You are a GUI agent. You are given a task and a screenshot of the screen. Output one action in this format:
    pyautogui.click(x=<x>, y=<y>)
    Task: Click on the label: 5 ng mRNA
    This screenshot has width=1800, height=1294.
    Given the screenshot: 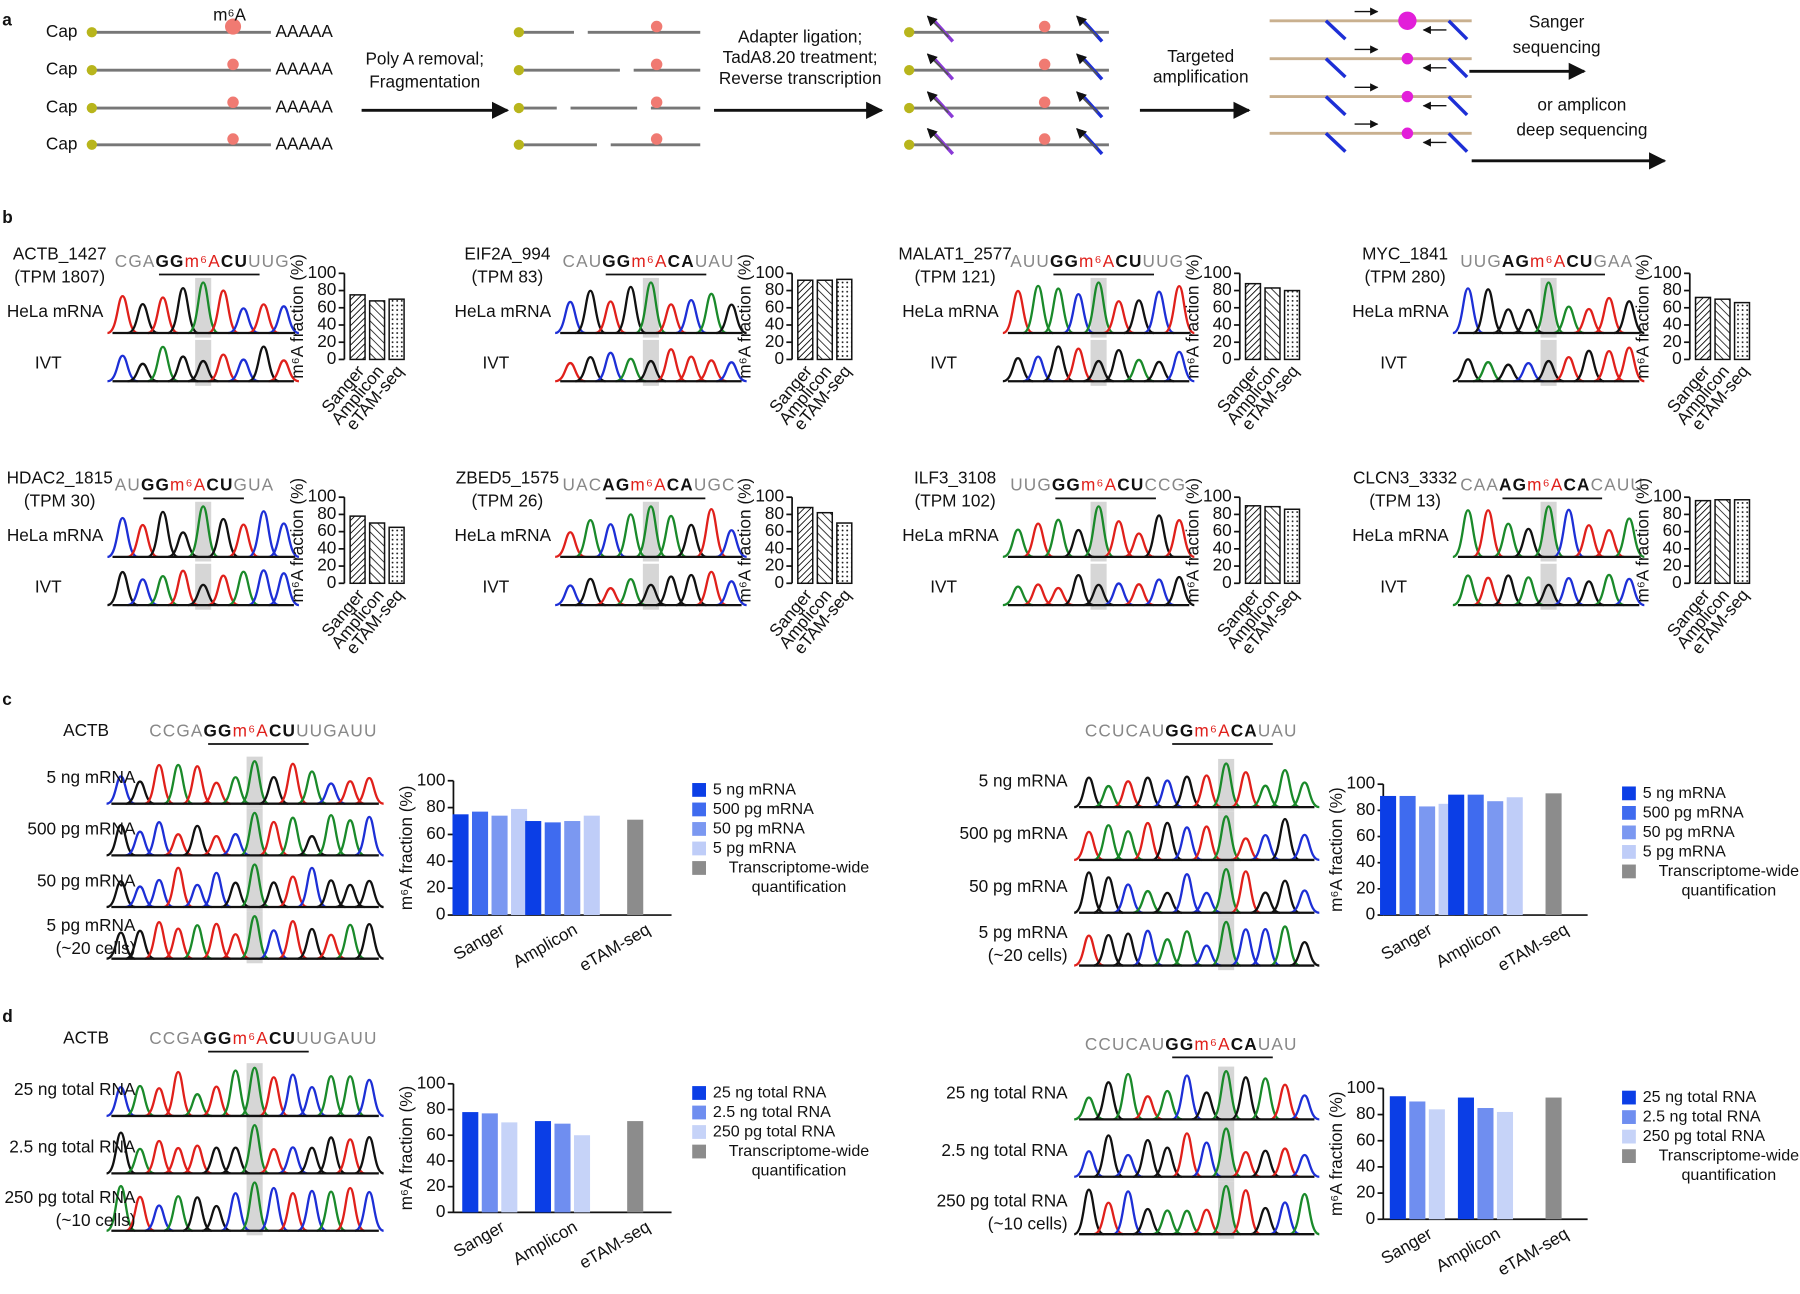 What is the action you would take?
    pyautogui.click(x=1023, y=780)
    